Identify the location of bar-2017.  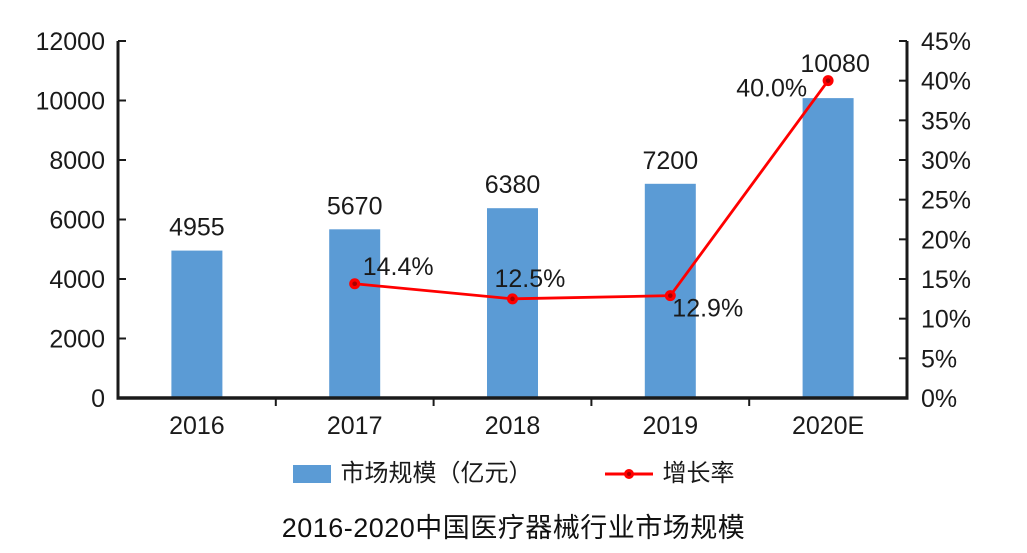
(355, 313).